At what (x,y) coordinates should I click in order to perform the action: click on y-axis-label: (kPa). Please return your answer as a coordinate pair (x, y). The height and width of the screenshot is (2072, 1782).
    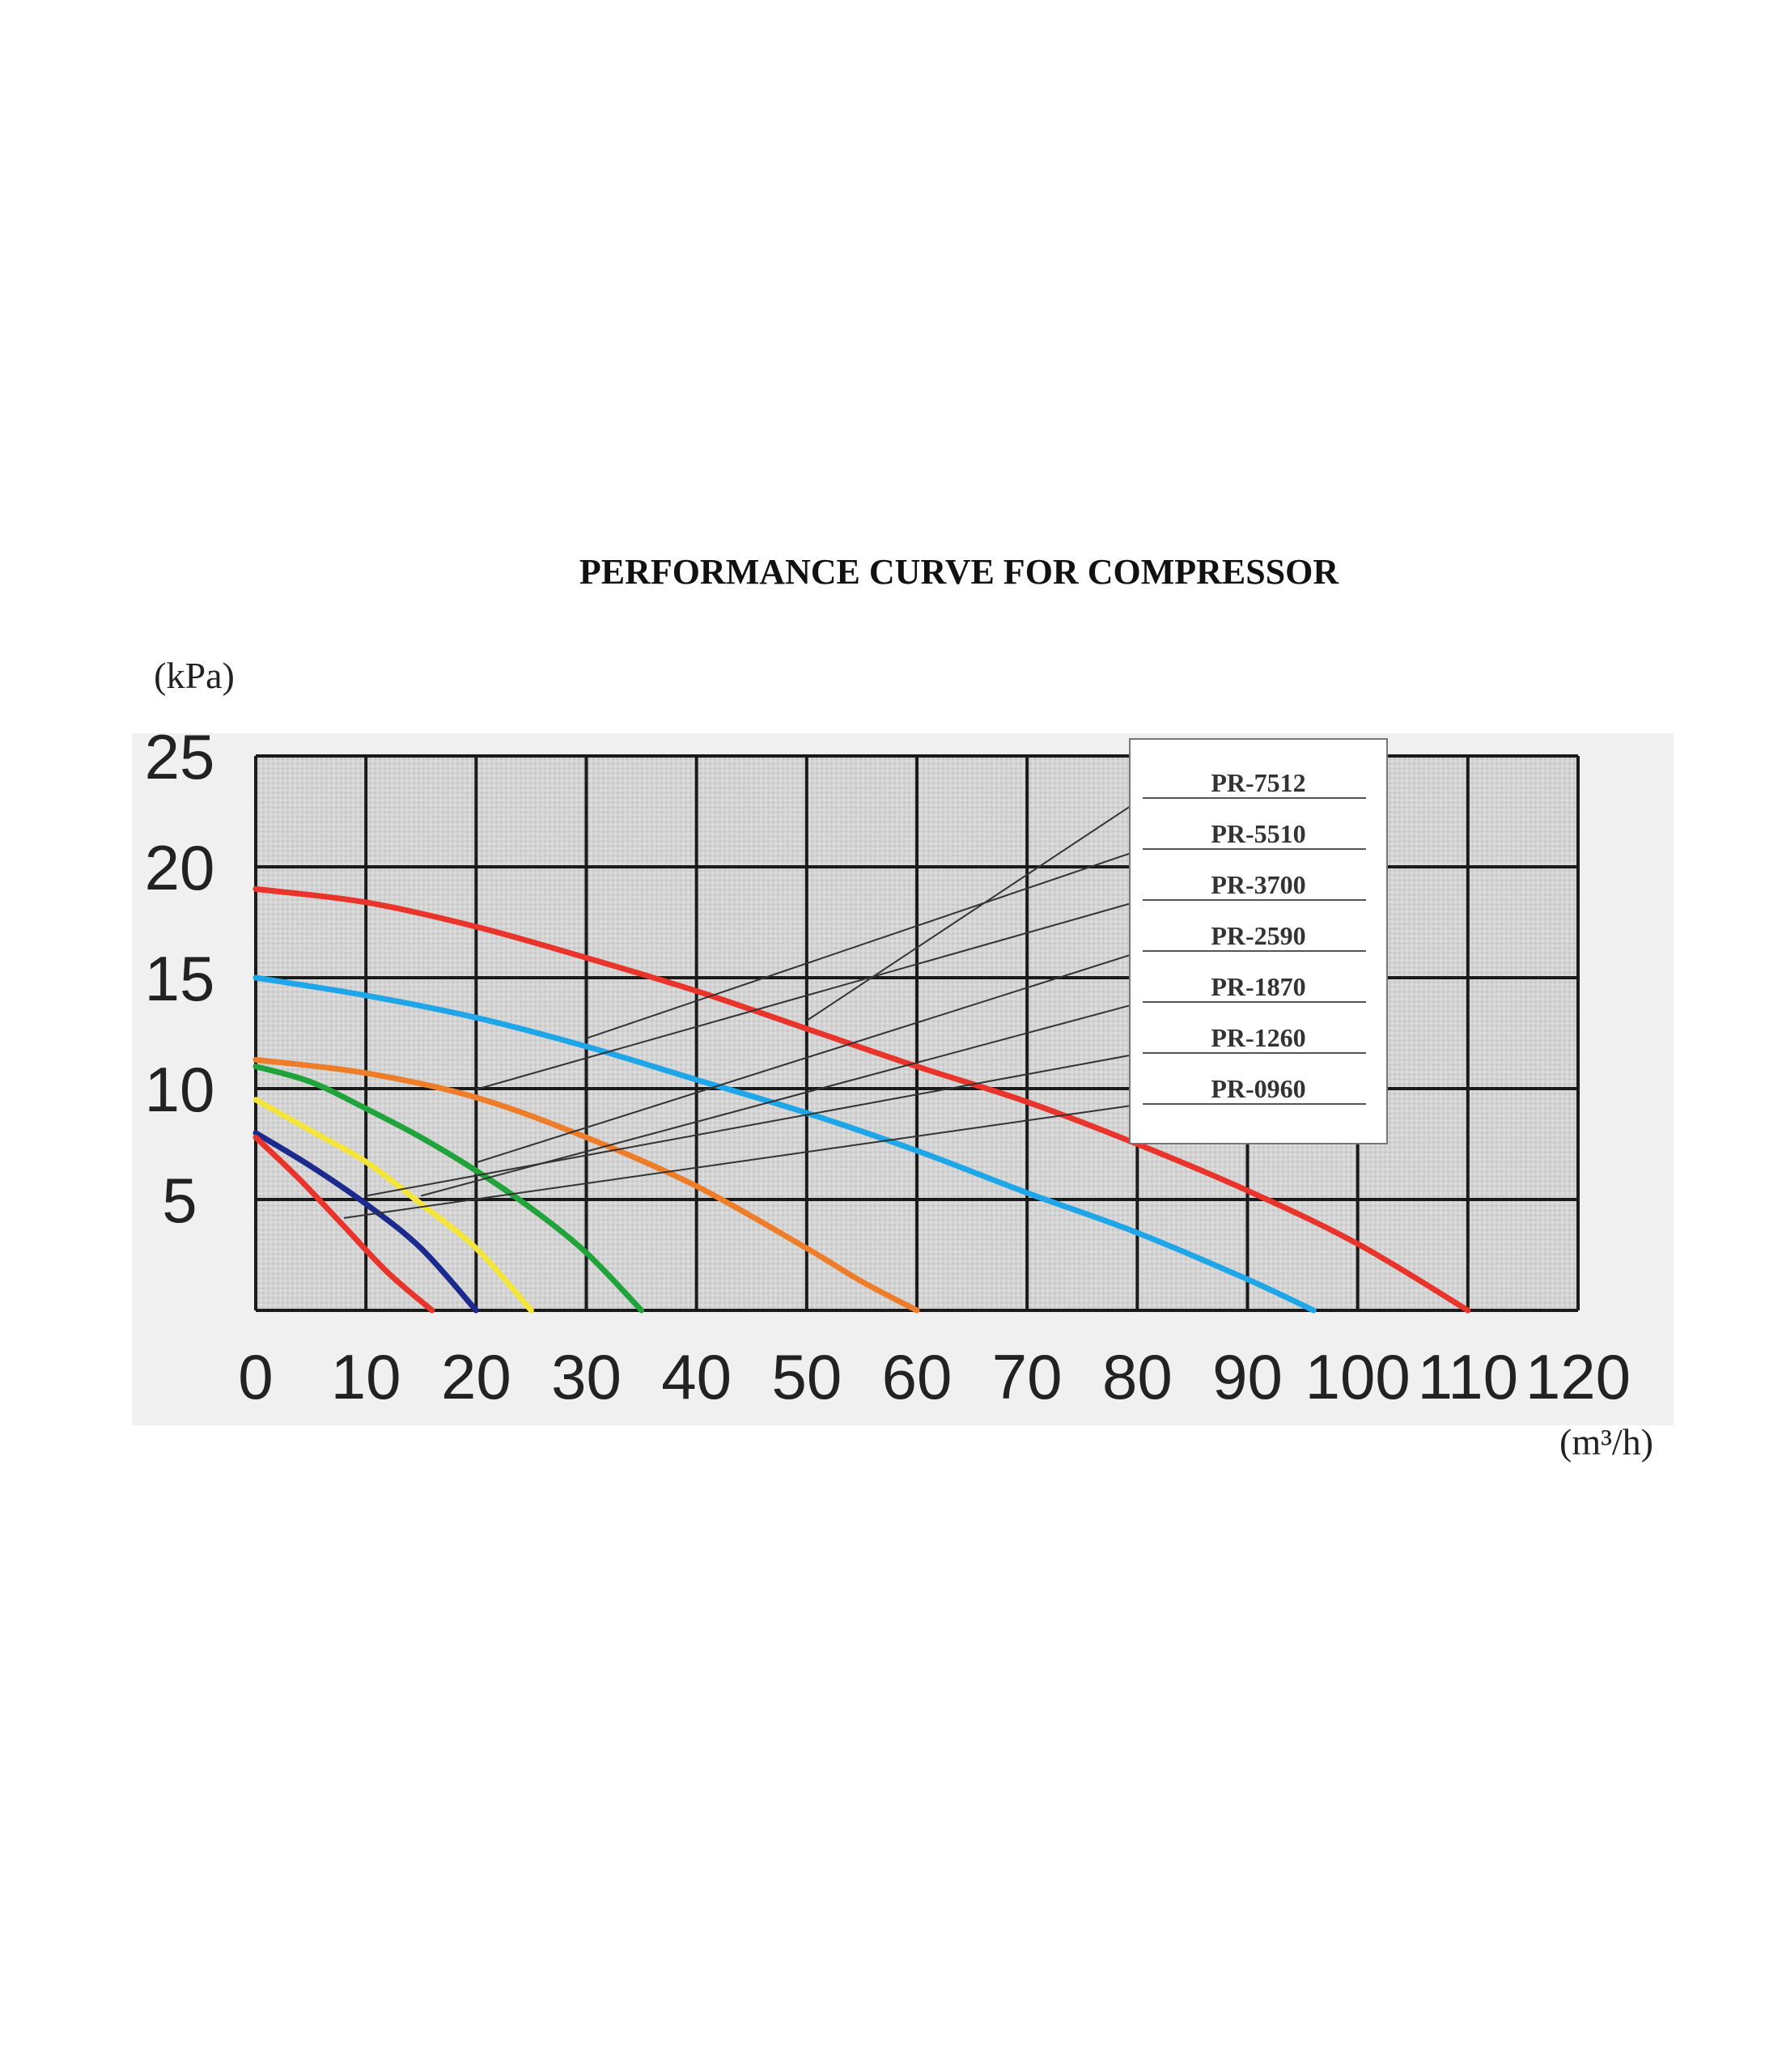
    Looking at the image, I should click on (194, 675).